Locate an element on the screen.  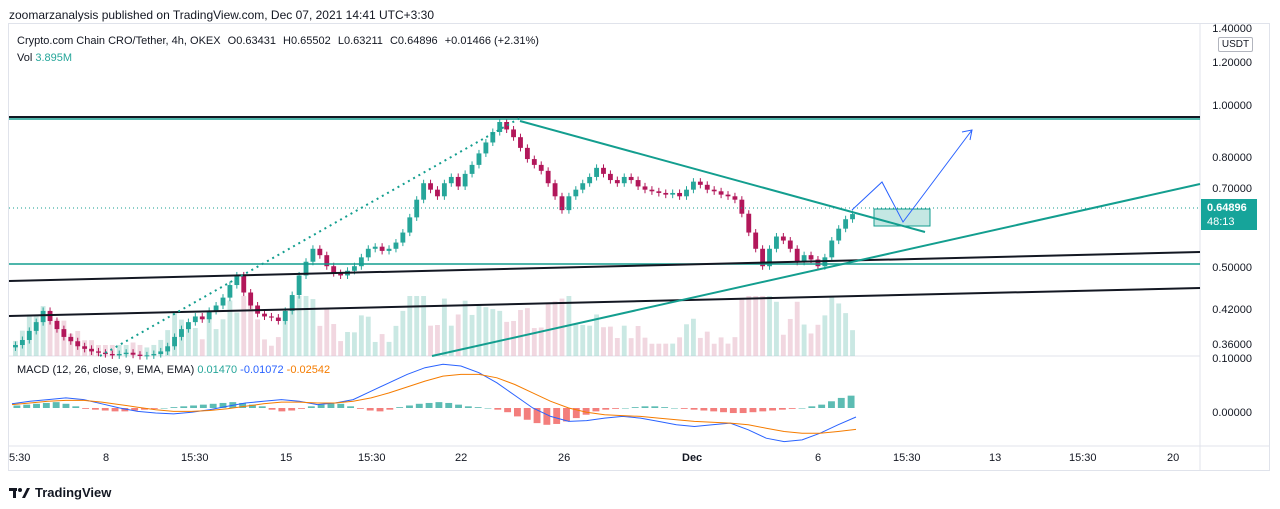
current-price-tag: 0.64896 48:13 is located at coordinates (1229, 214).